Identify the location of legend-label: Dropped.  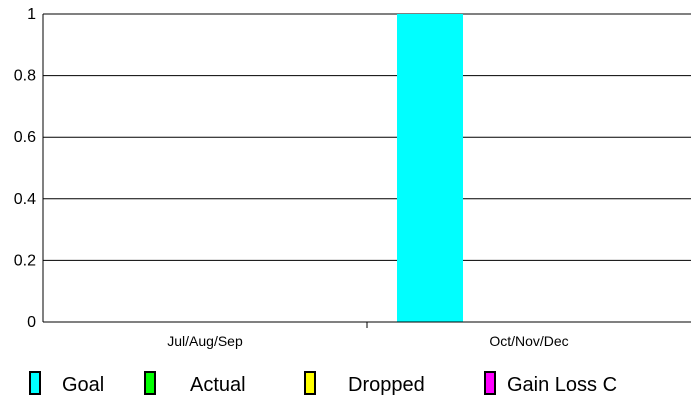
(386, 385).